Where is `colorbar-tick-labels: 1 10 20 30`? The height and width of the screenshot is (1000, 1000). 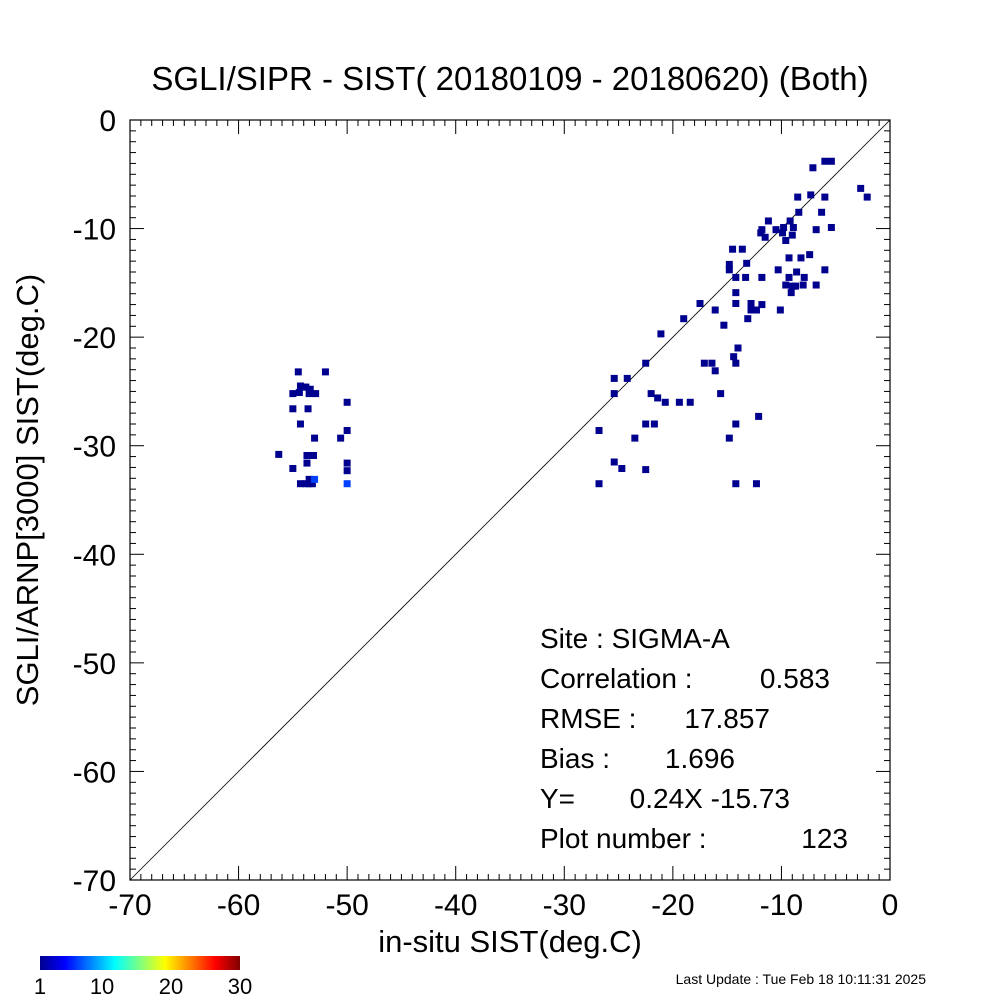 colorbar-tick-labels: 1 10 20 30 is located at coordinates (143, 986).